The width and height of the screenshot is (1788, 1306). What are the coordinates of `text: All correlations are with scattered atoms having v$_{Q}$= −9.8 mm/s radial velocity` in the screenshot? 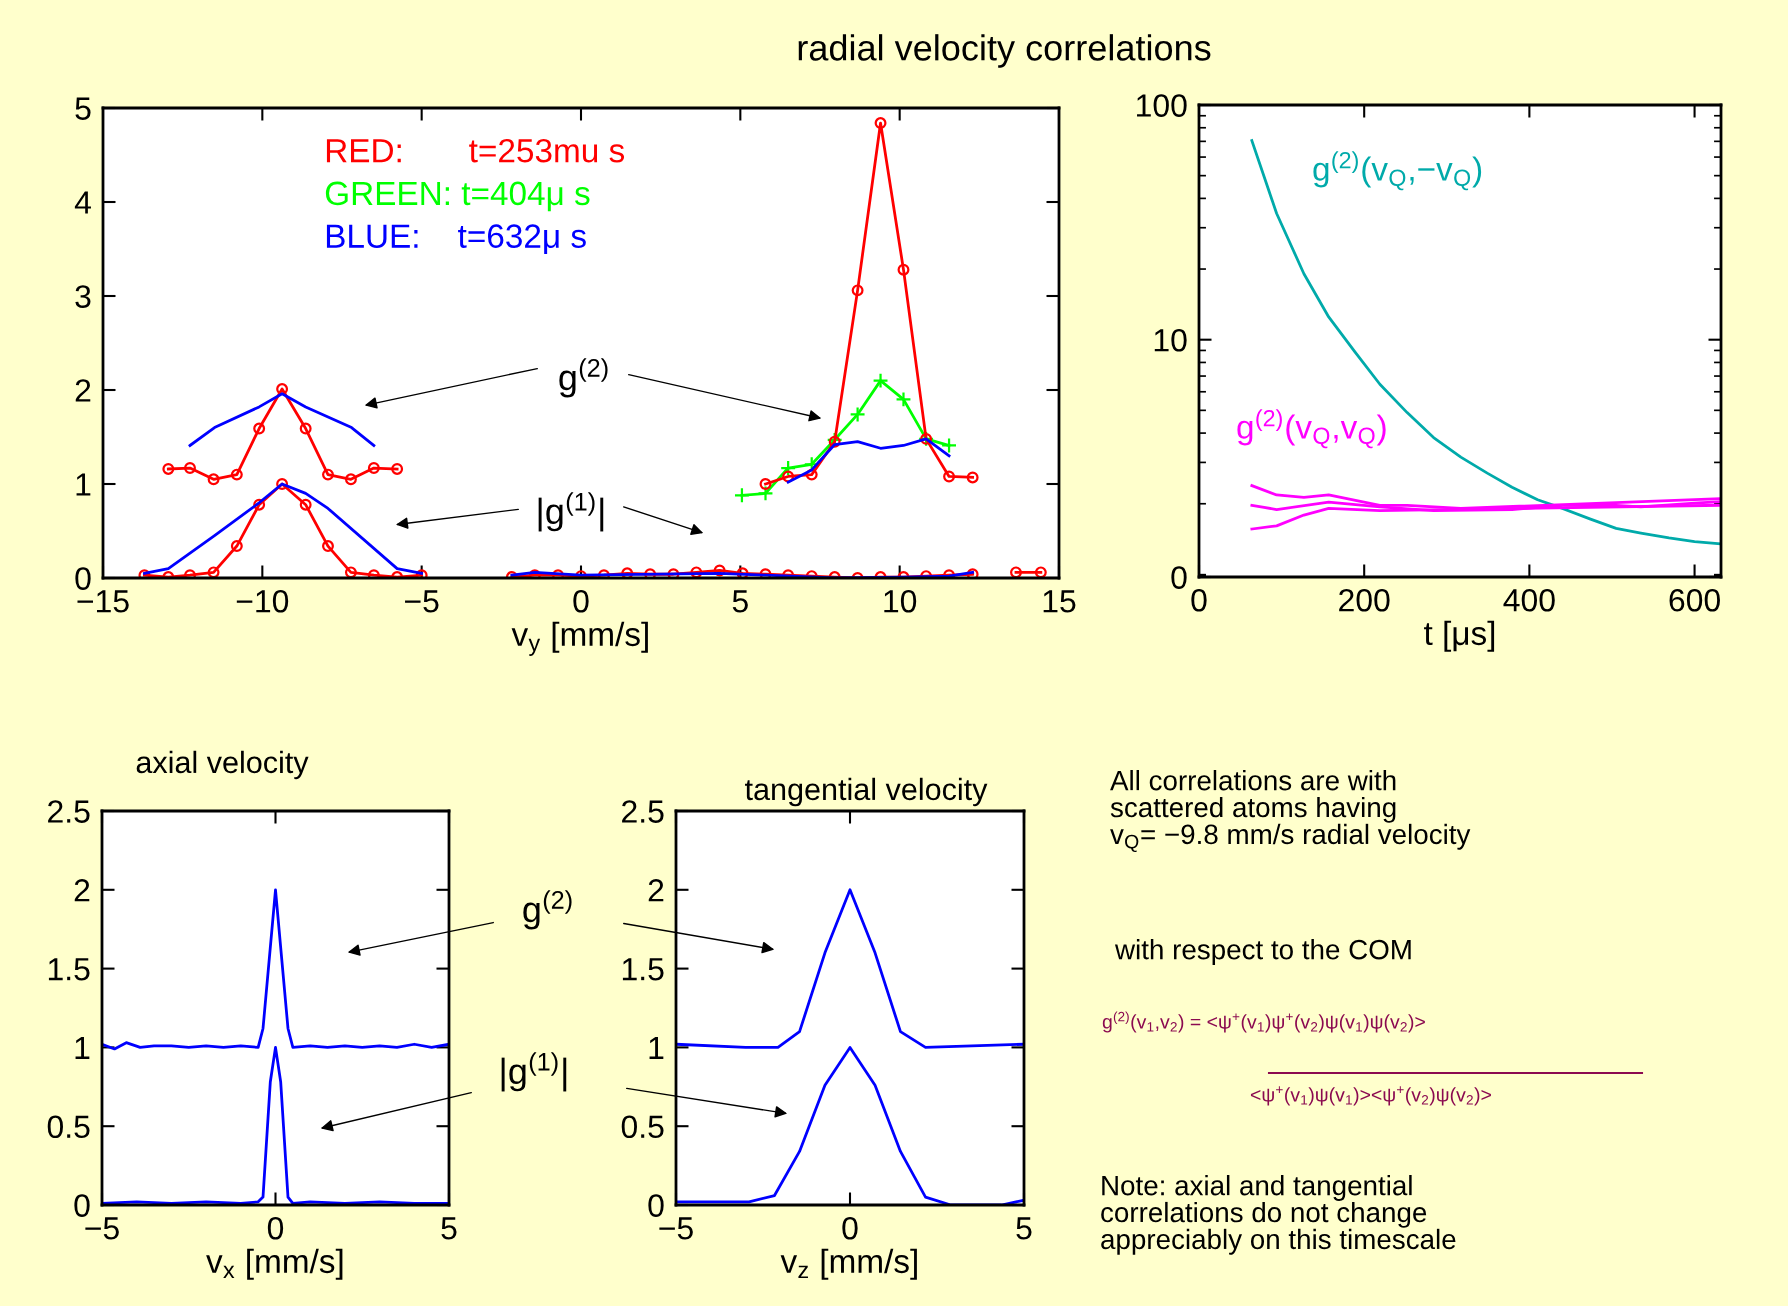 It's located at (1290, 811).